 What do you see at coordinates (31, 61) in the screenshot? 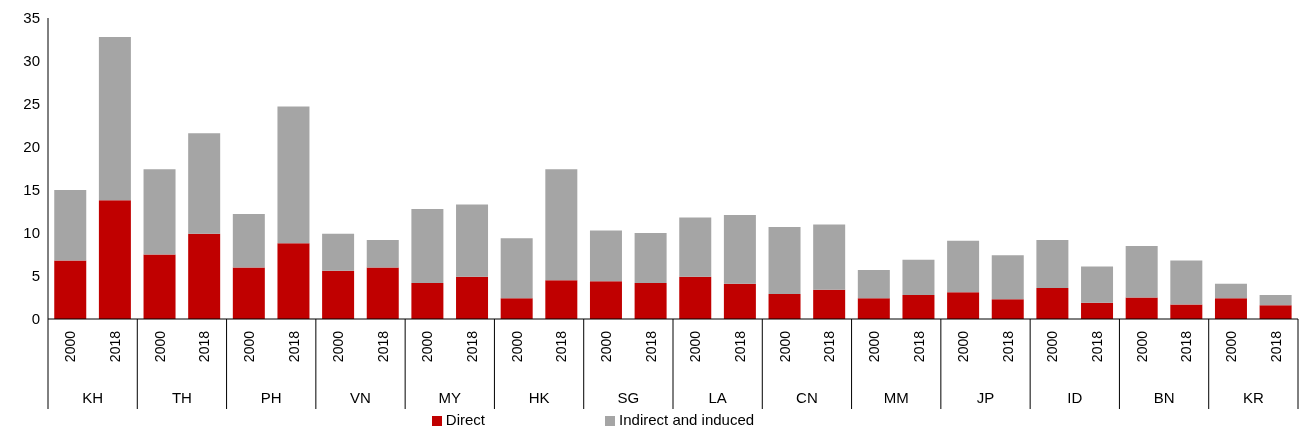
I see `y-tick-label: 30` at bounding box center [31, 61].